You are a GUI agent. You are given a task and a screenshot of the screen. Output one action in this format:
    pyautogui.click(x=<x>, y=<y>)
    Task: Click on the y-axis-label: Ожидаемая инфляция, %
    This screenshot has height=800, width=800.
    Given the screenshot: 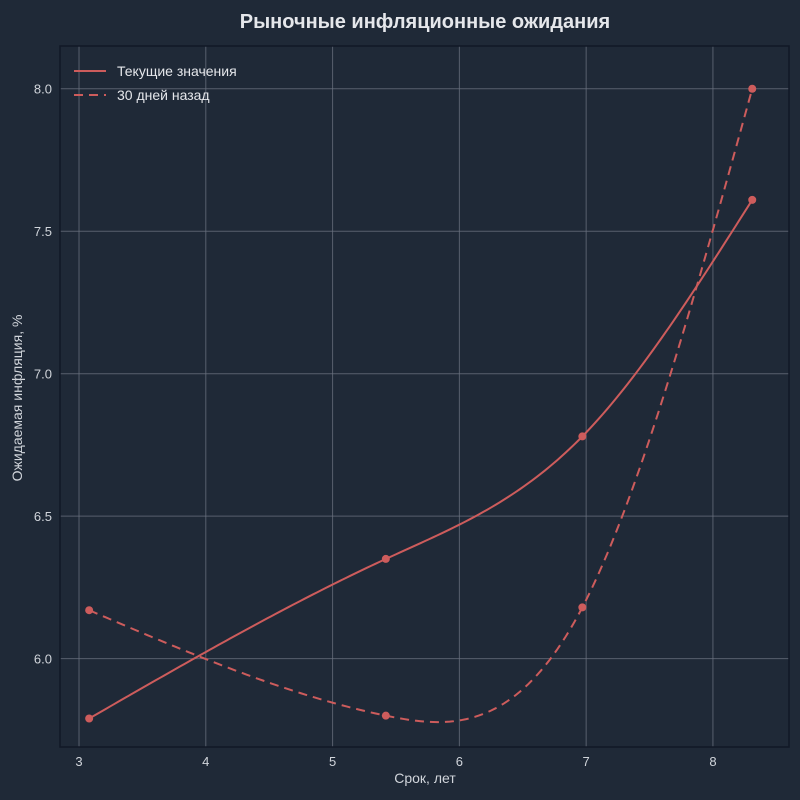 What is the action you would take?
    pyautogui.click(x=17, y=398)
    